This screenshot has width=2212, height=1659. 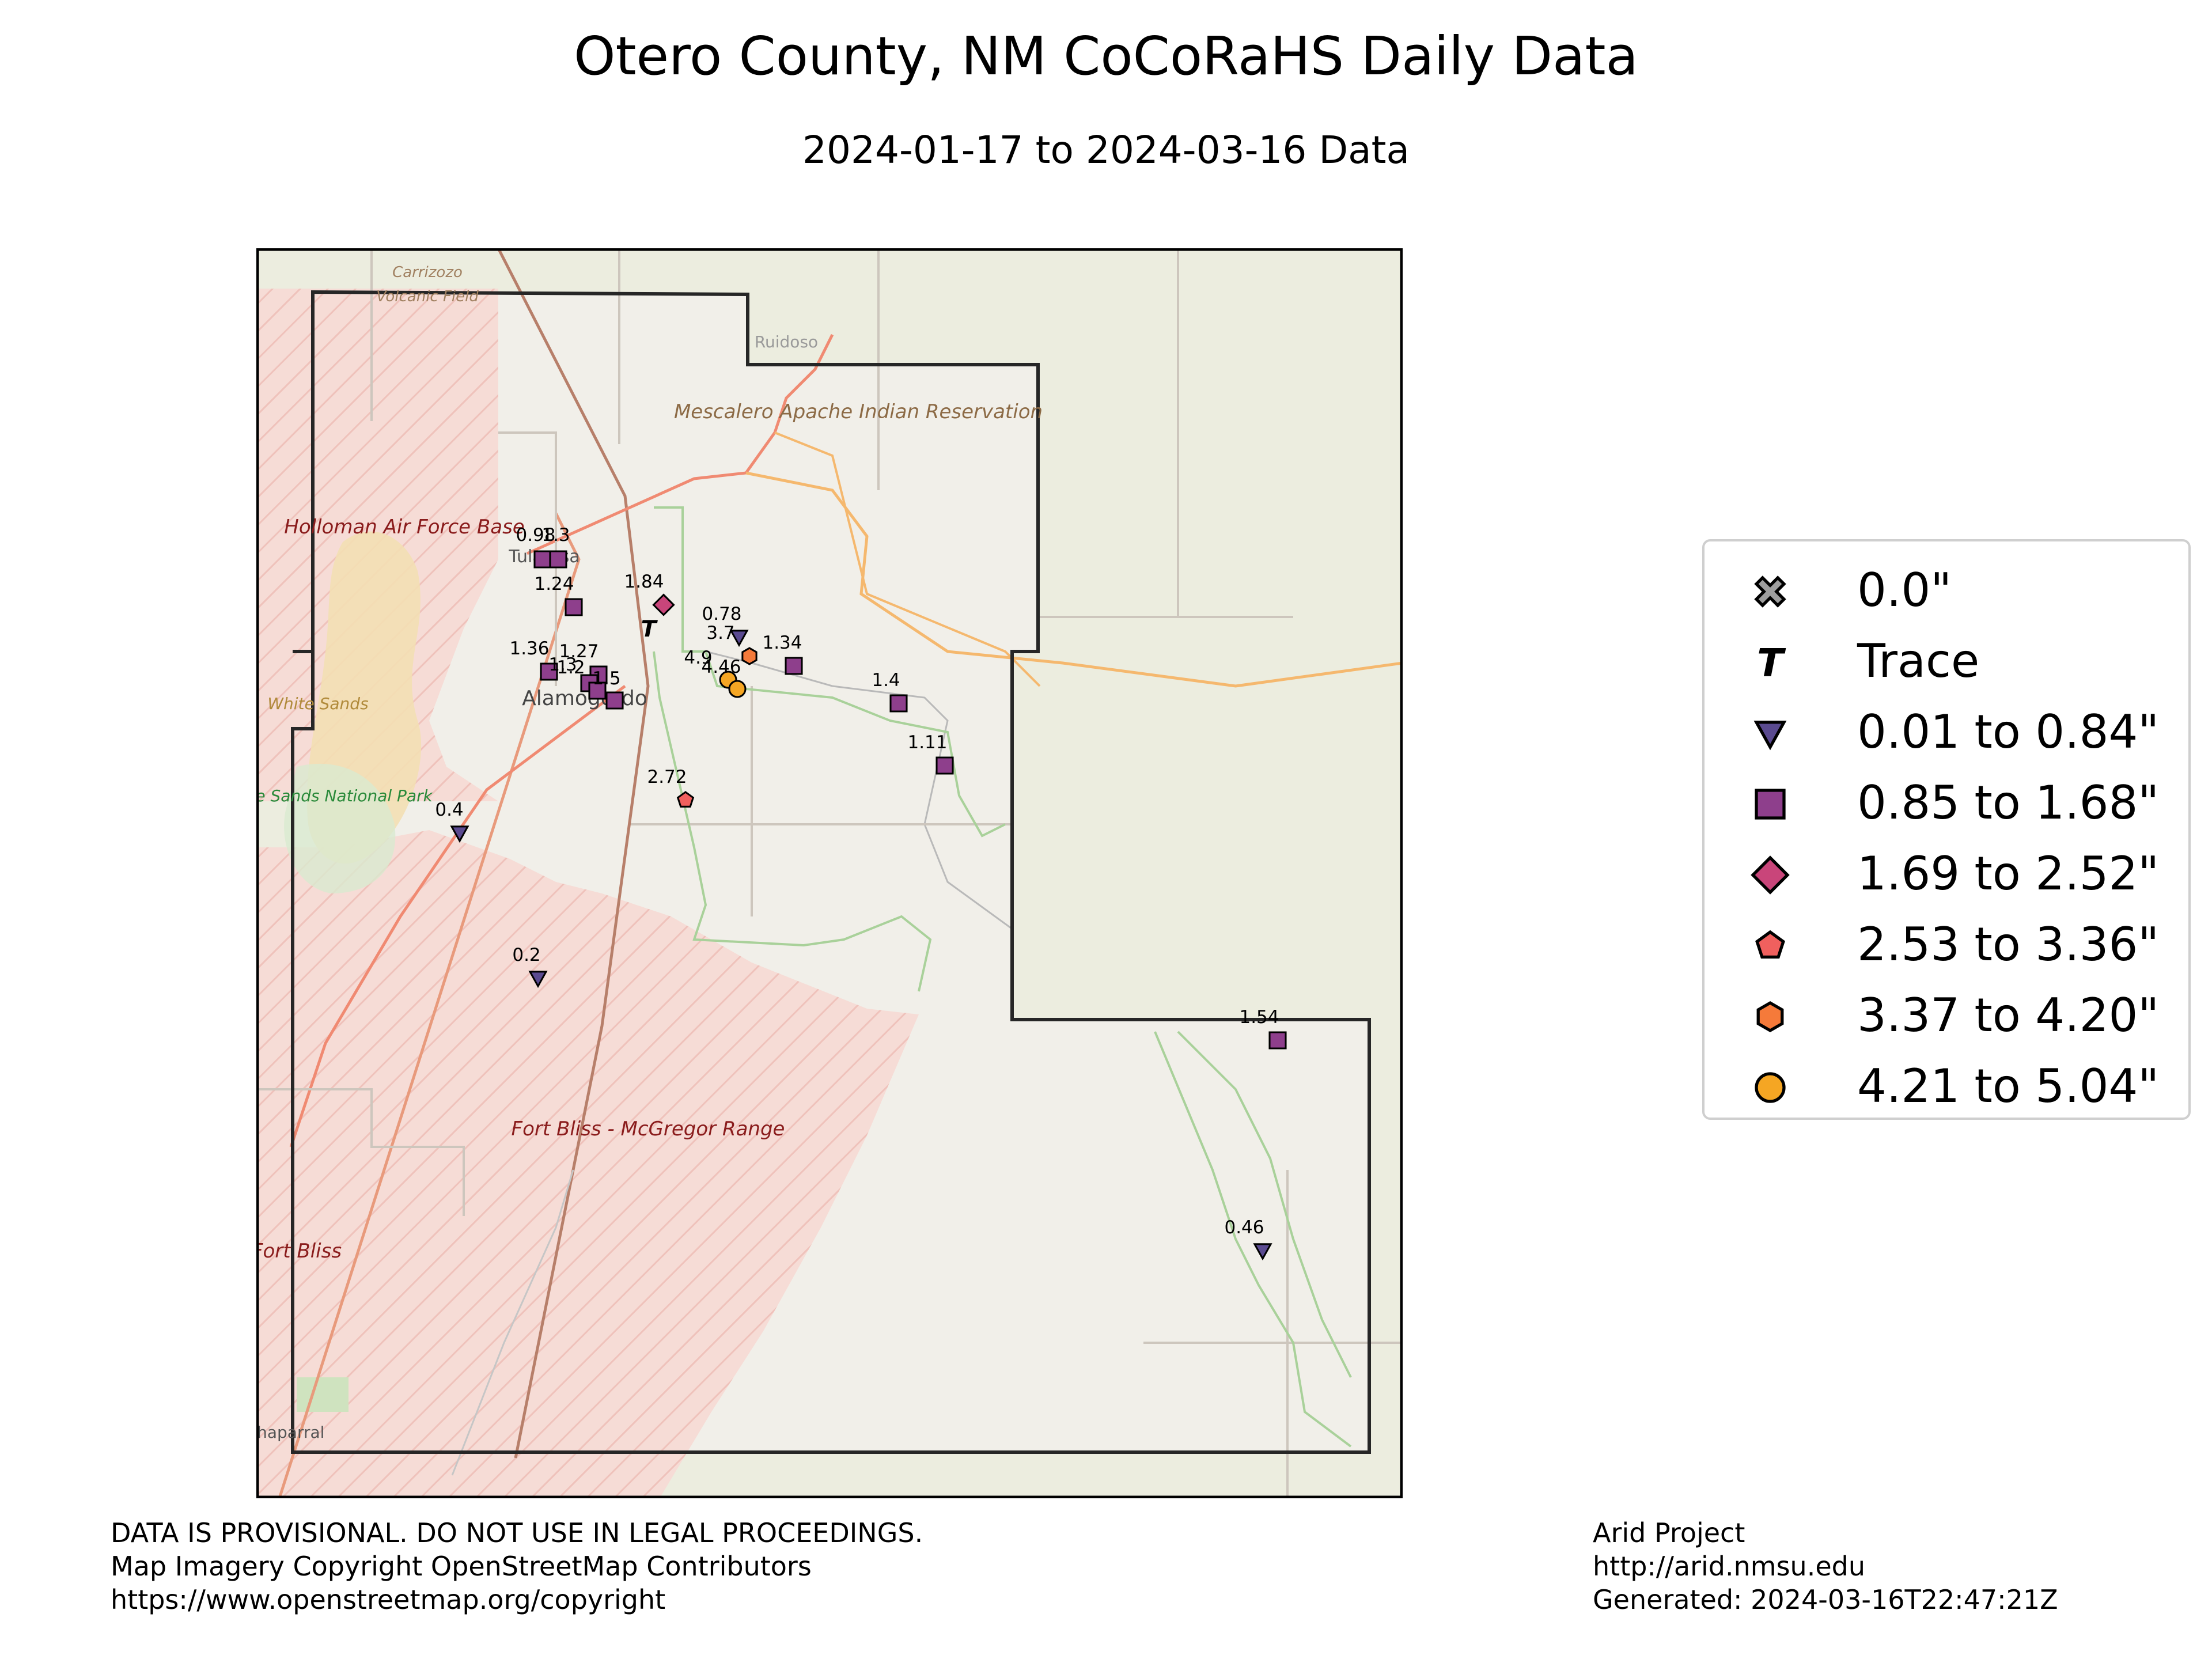 I want to click on station-value-label: 0.2, so click(x=526, y=955).